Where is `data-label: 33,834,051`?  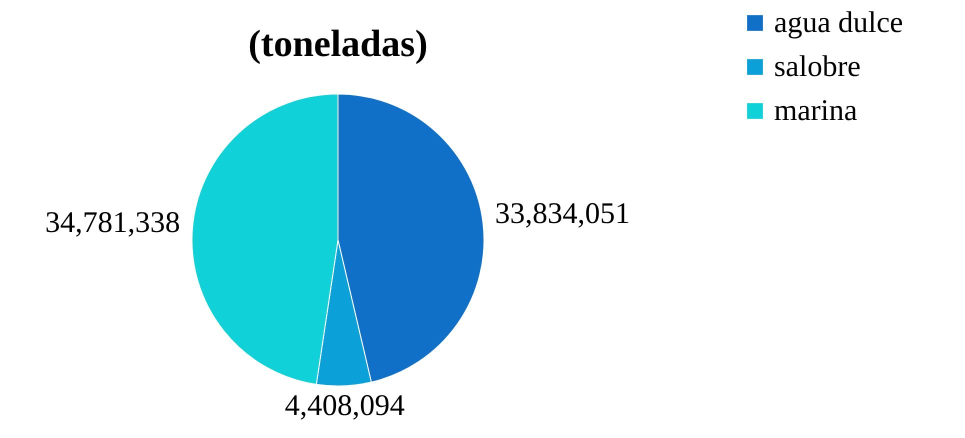
data-label: 33,834,051 is located at coordinates (562, 213).